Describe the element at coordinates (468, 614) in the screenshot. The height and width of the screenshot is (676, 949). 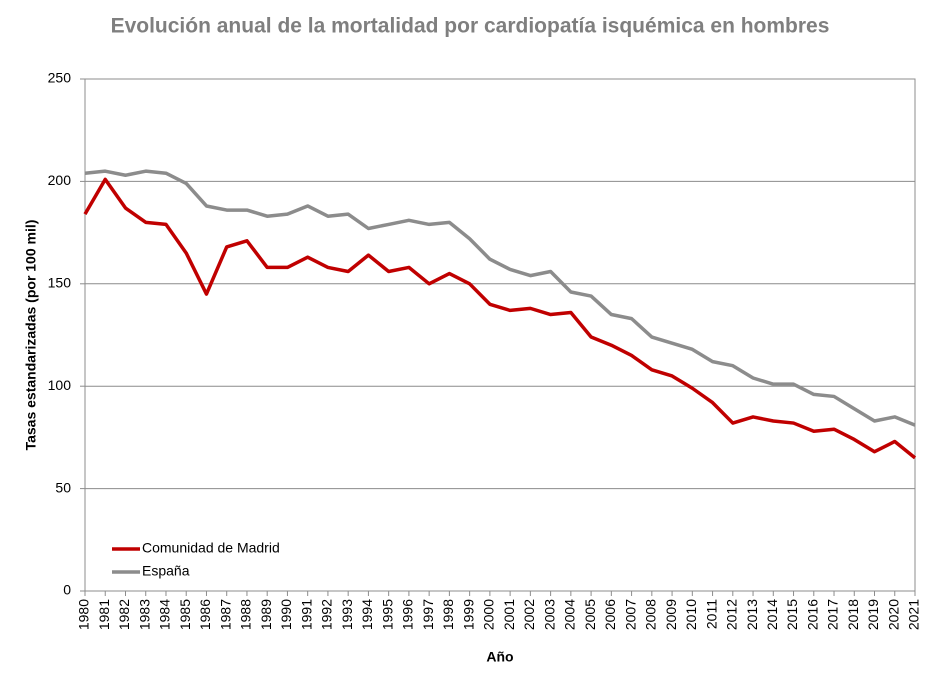
I see `x-tick-label: 1999` at that location.